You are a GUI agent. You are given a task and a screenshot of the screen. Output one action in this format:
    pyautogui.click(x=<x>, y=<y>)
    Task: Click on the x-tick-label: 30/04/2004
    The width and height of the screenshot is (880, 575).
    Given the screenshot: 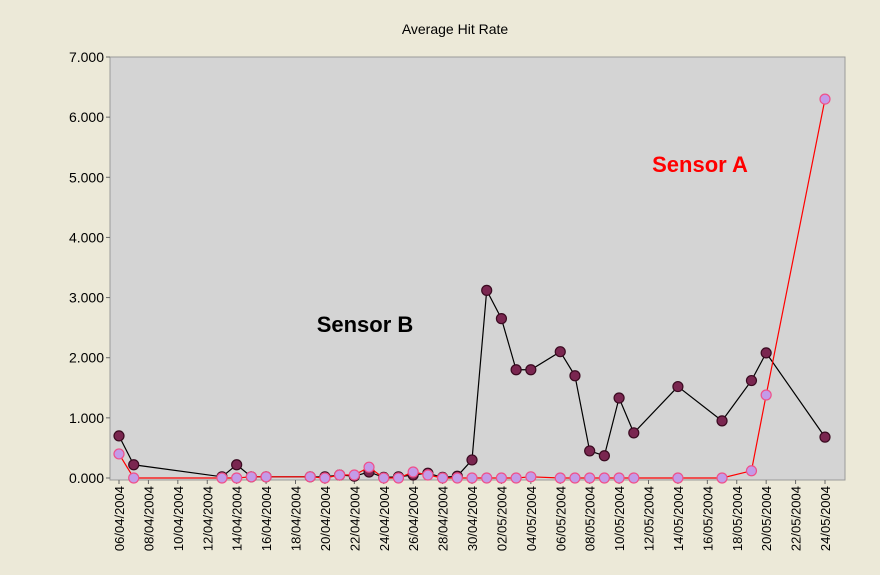 What is the action you would take?
    pyautogui.click(x=472, y=518)
    